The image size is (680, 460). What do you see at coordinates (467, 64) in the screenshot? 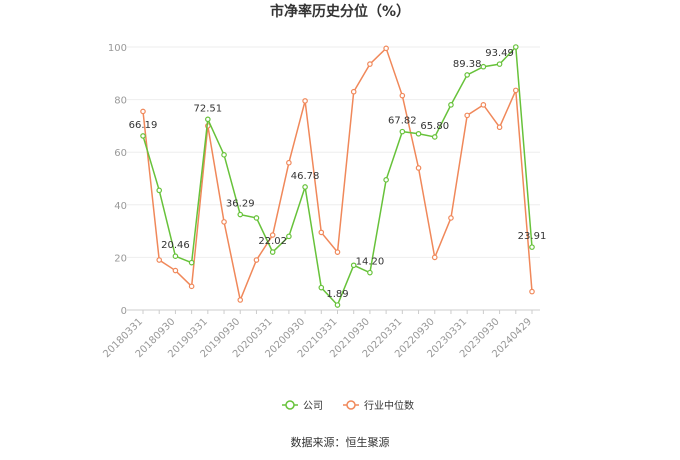
I see `data-label: 89.38` at bounding box center [467, 64].